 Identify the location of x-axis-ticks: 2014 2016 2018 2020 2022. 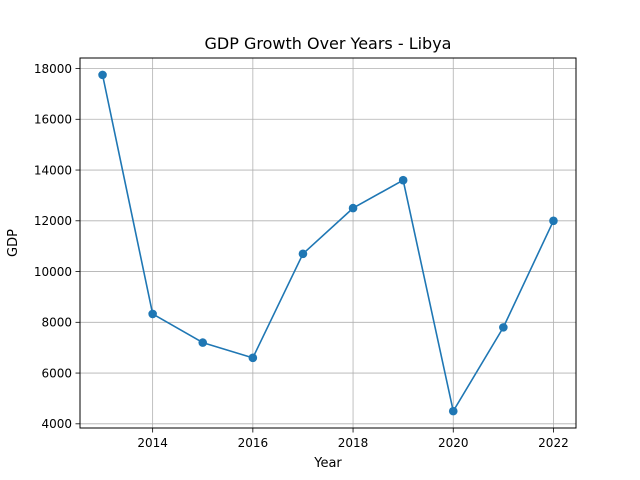
(353, 439).